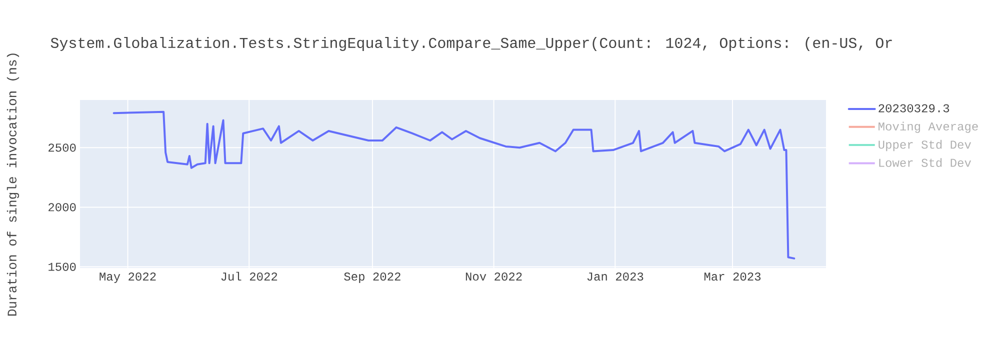 This screenshot has height=350, width=1000. I want to click on x-tick-label: Jan 2023, so click(615, 276).